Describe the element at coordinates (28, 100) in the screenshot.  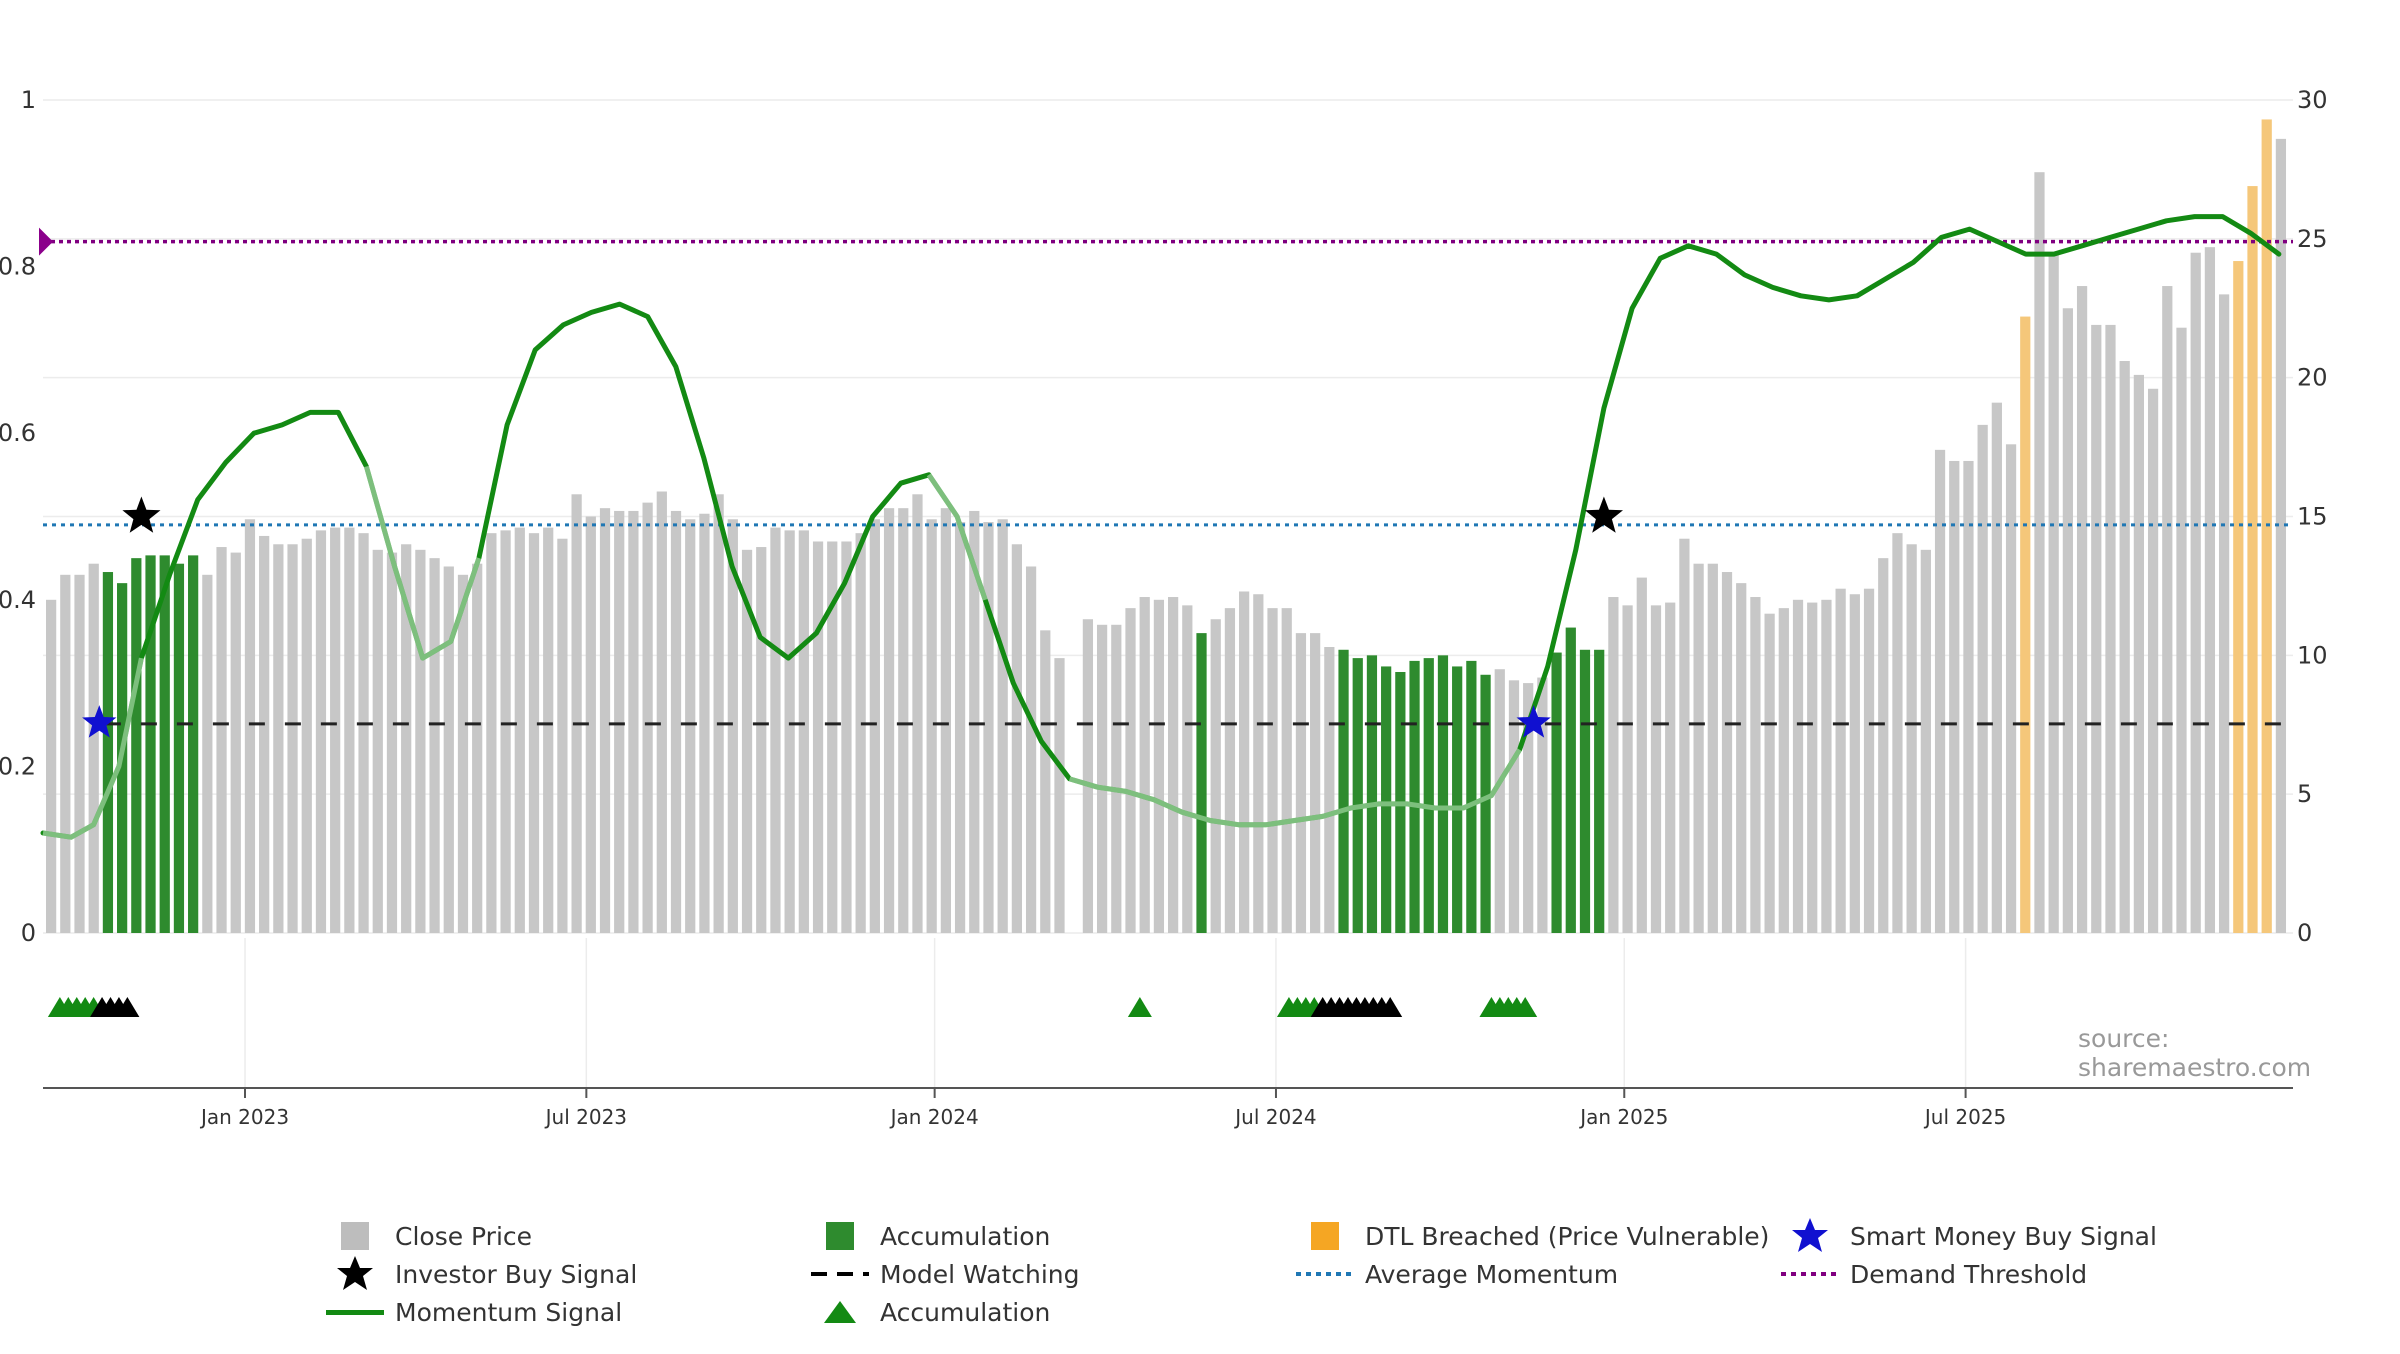
I see `left-tick-label: 1` at that location.